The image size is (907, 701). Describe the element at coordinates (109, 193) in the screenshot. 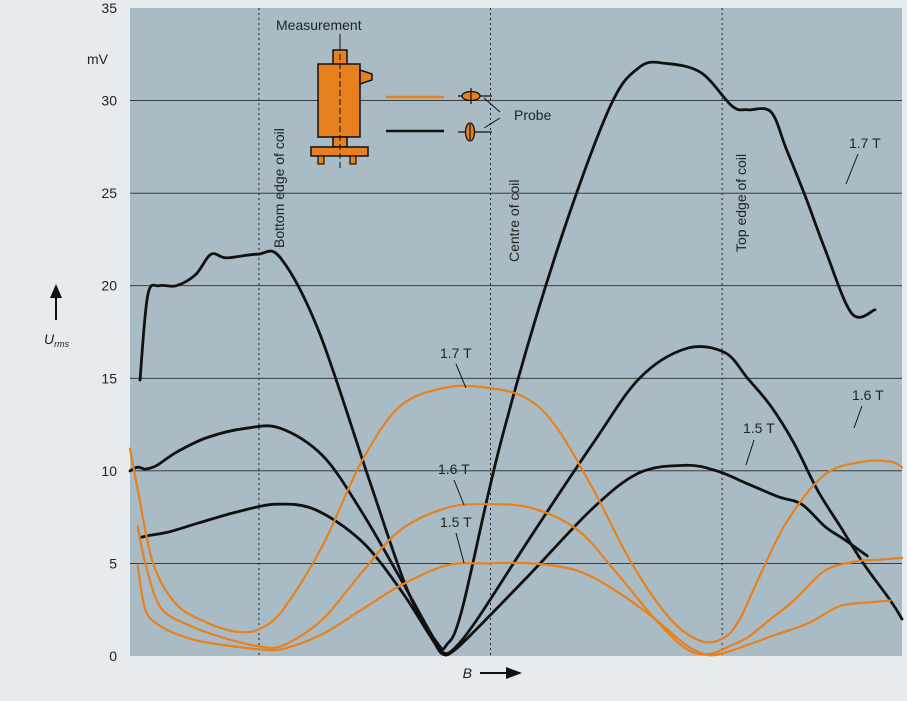

I see `y-tick-label: 25` at that location.